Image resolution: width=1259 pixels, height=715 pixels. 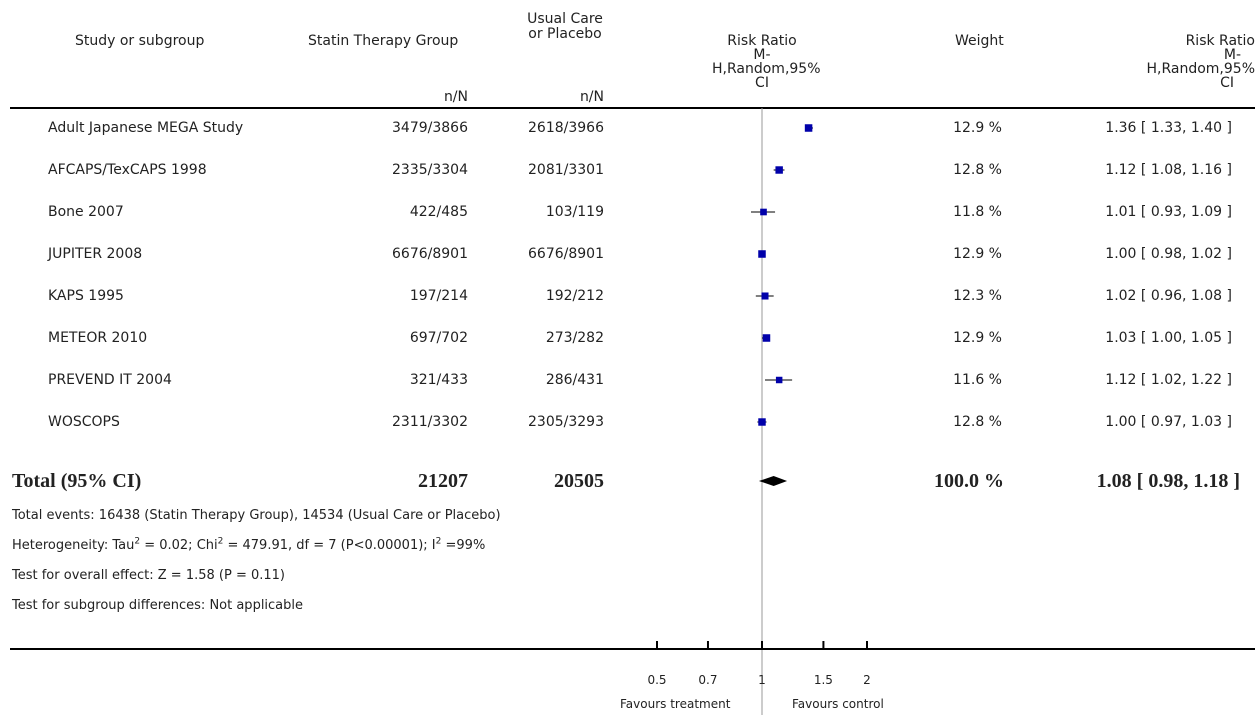 I want to click on tick-label: 2, so click(x=867, y=680).